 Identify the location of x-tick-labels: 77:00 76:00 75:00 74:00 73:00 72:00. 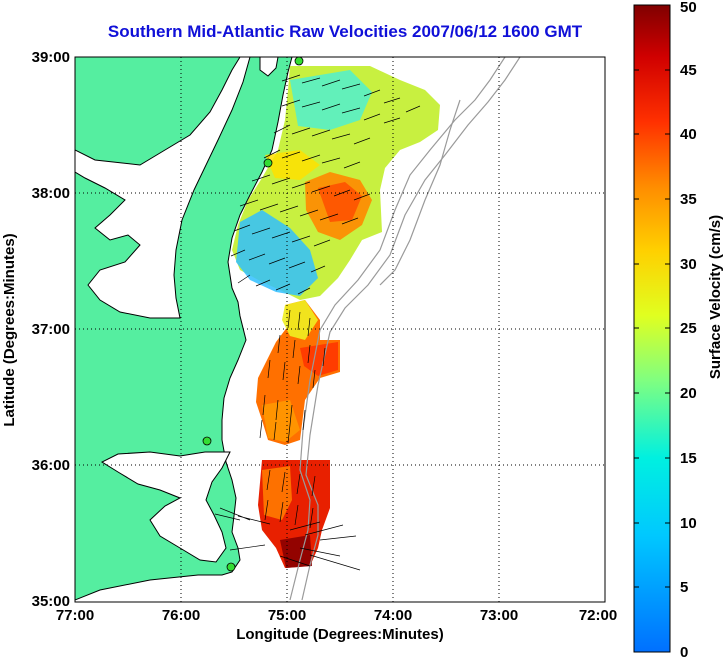
(336, 615).